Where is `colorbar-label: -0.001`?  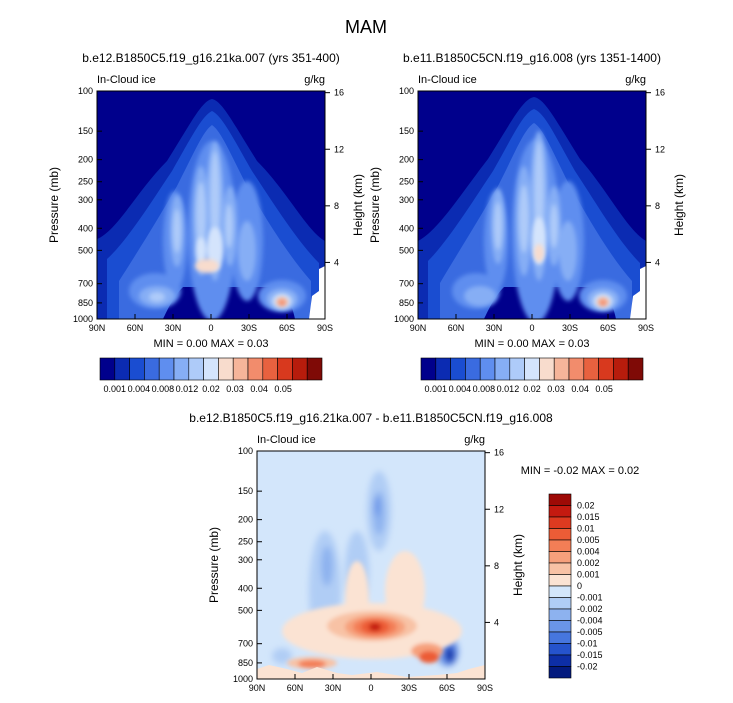
colorbar-label: -0.001 is located at coordinates (590, 598).